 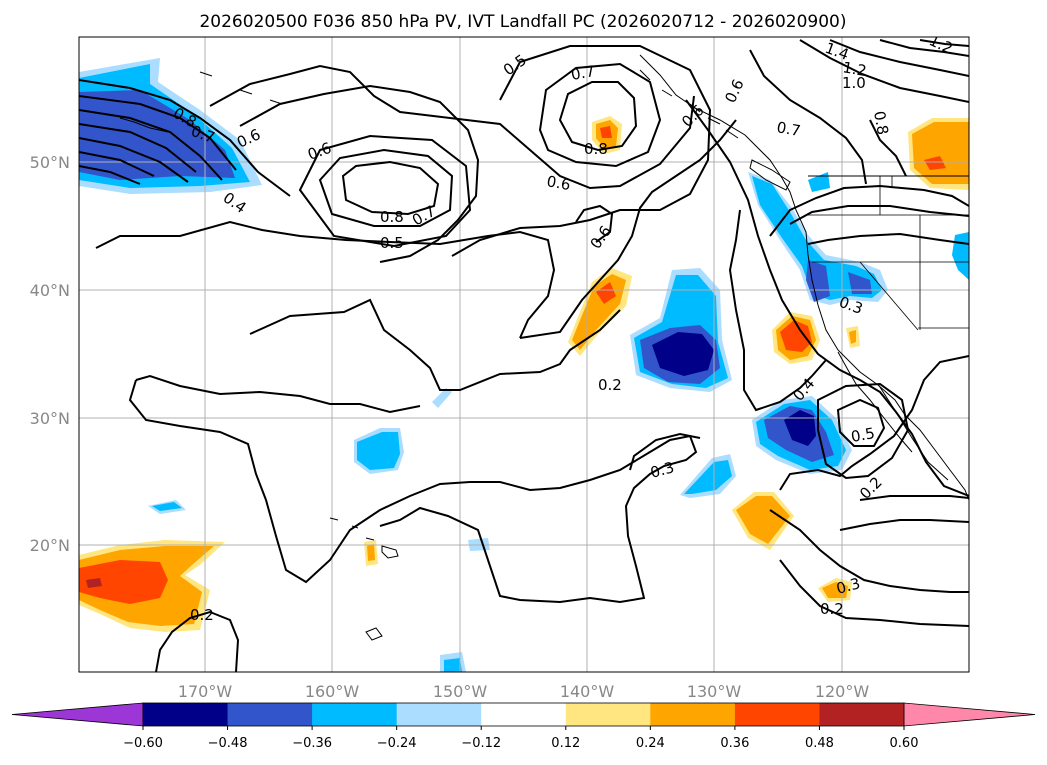 I want to click on colorbar-frame, so click(x=523, y=714).